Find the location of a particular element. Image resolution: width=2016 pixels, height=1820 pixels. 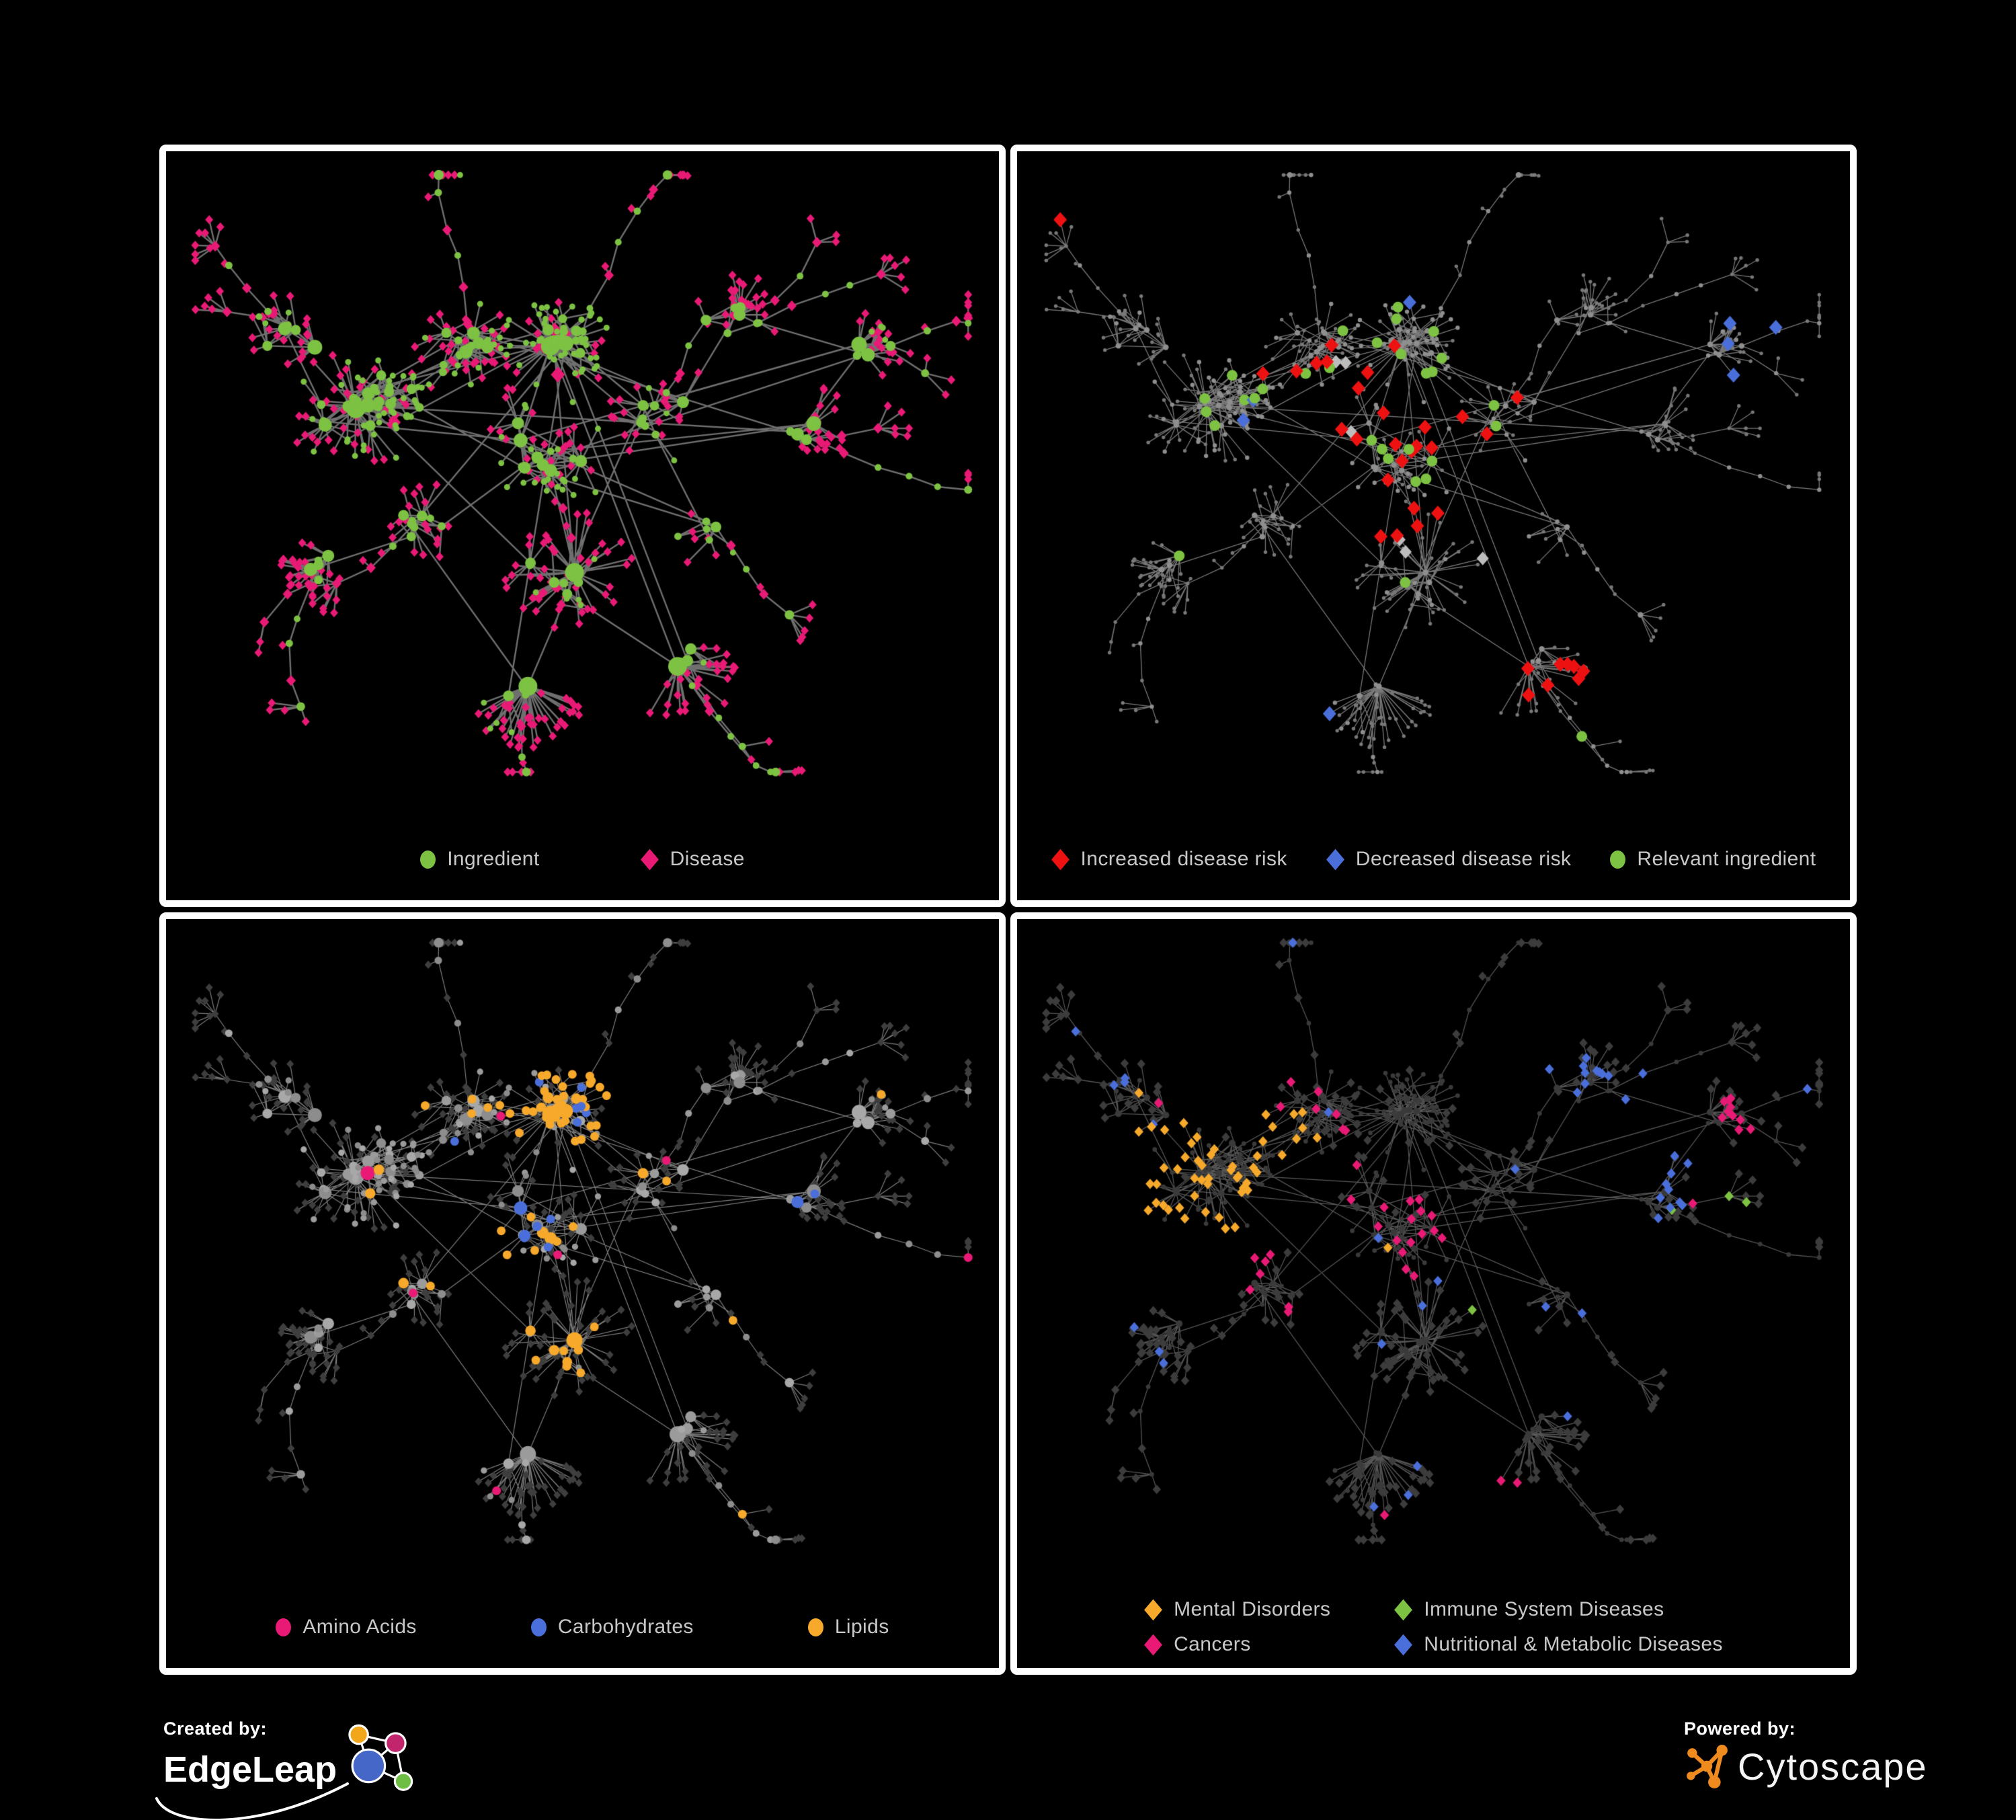

cytoscape-wordmark: Cytoscape is located at coordinates (1833, 1766).